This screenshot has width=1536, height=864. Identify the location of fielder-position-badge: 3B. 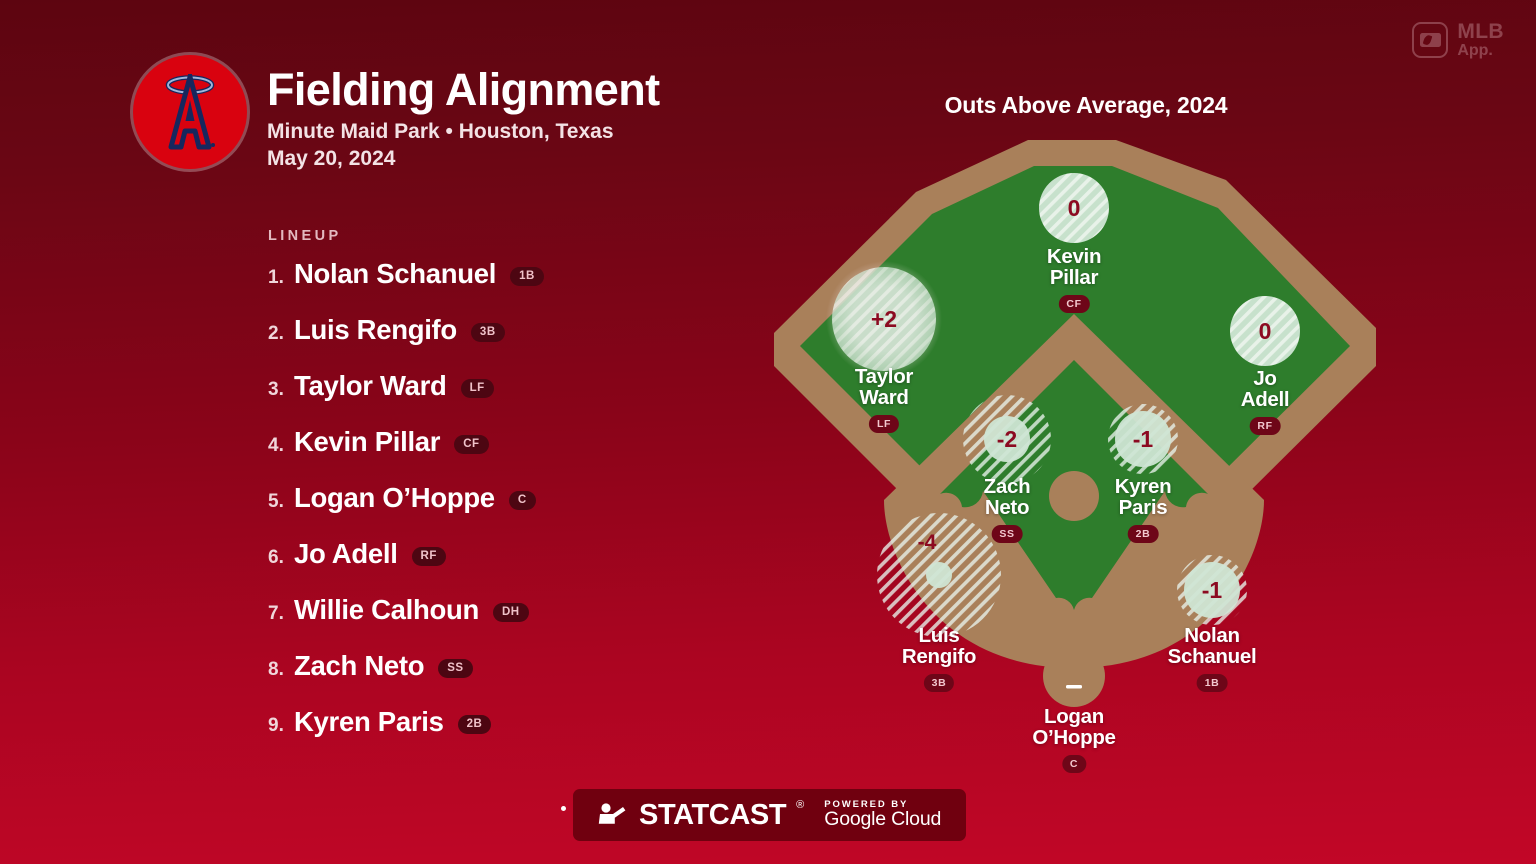
(939, 683).